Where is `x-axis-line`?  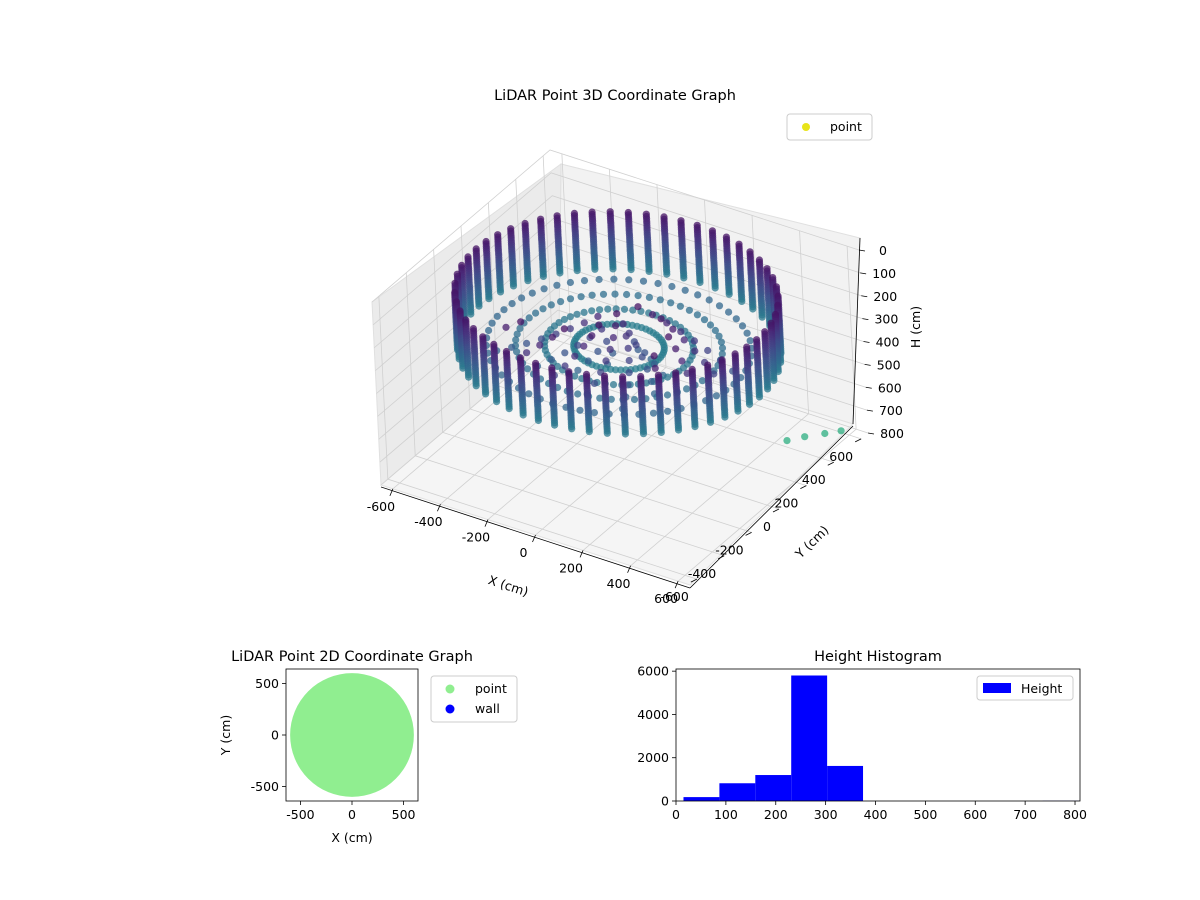 x-axis-line is located at coordinates (535, 537).